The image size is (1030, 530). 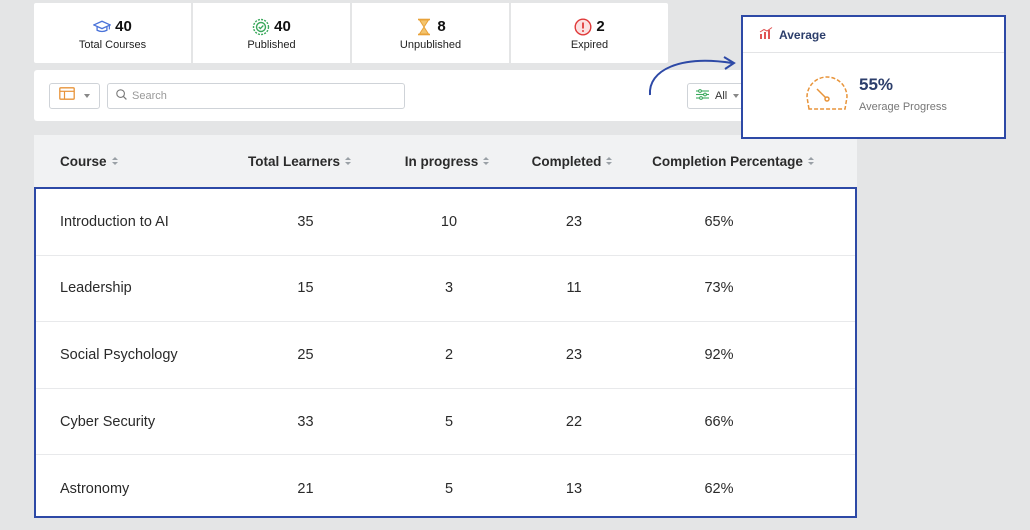 I want to click on cell-in-progress: 10, so click(x=449, y=221).